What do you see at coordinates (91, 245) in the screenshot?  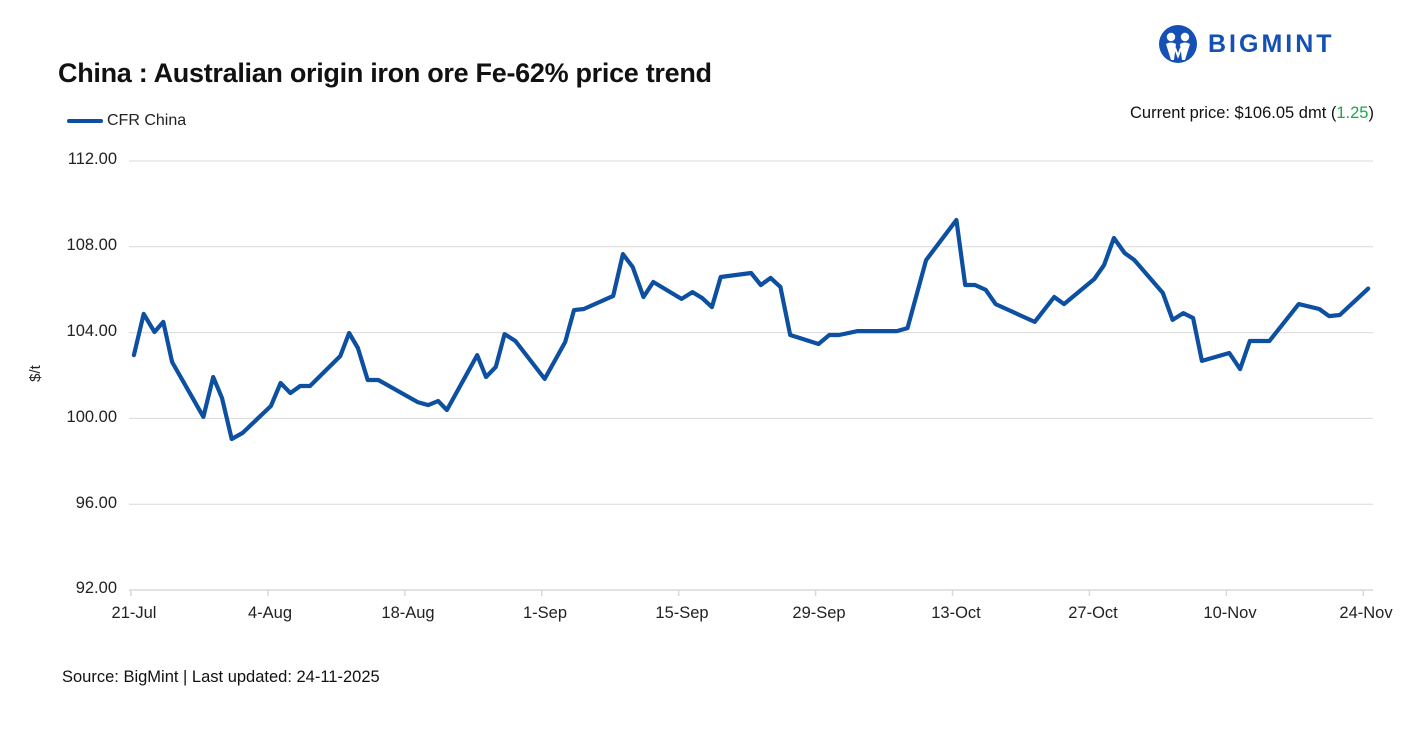 I see `y-tick-108: 108.00` at bounding box center [91, 245].